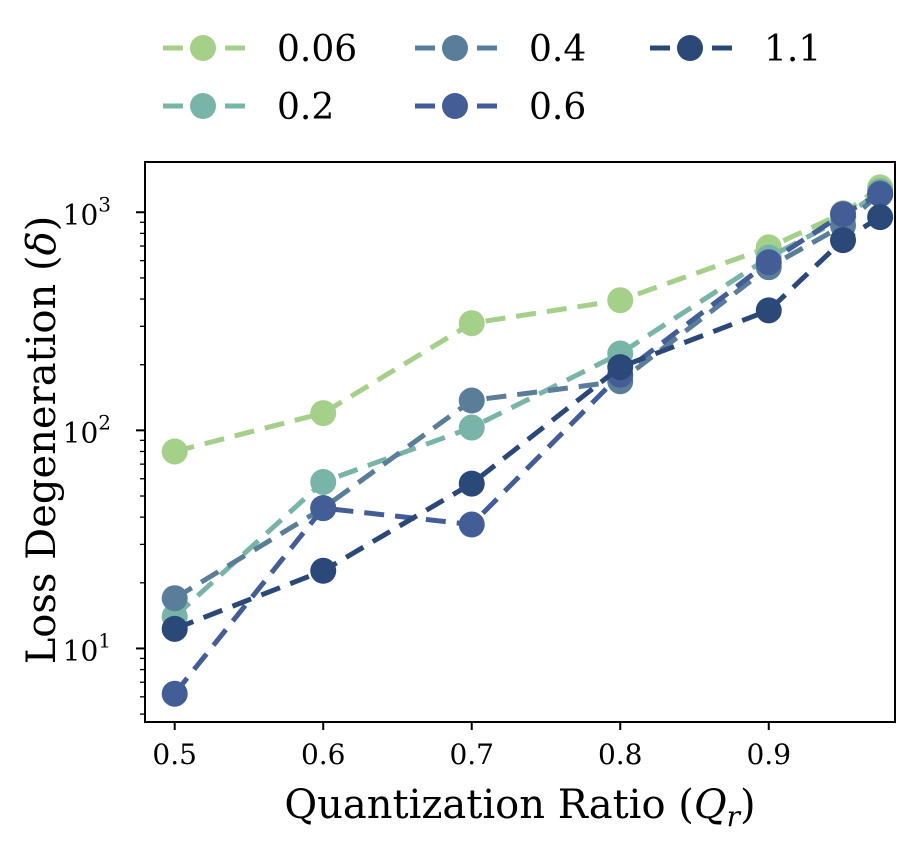 The height and width of the screenshot is (850, 912). What do you see at coordinates (323, 754) in the screenshot?
I see `x-tick-label: 0.6` at bounding box center [323, 754].